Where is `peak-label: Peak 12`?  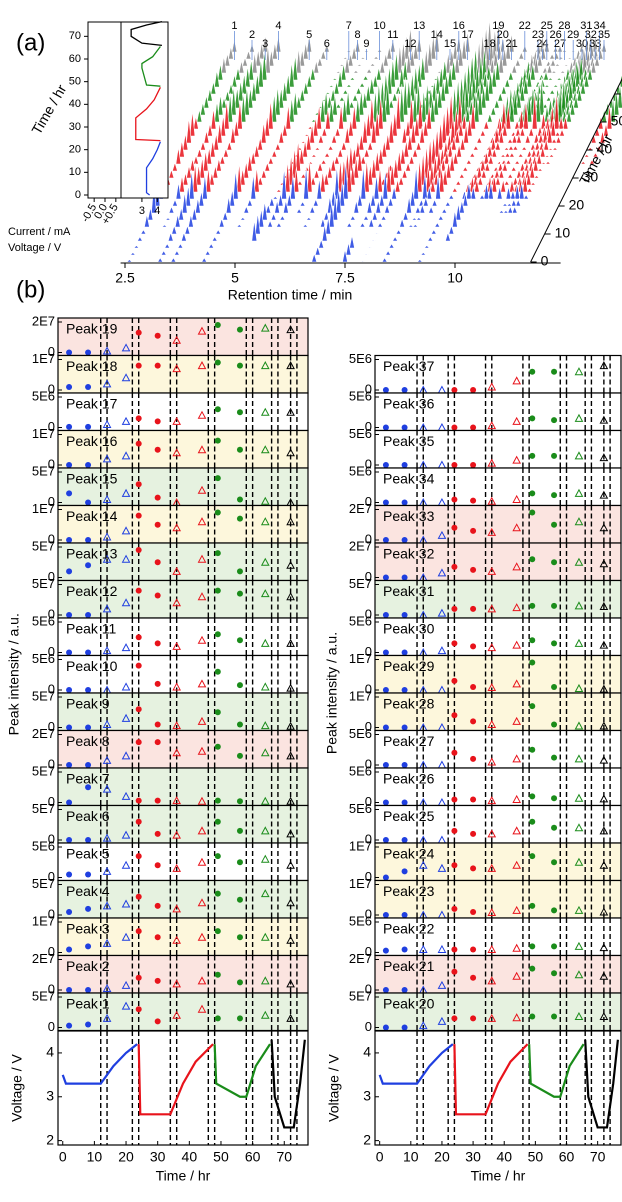 peak-label: Peak 12 is located at coordinates (92, 591).